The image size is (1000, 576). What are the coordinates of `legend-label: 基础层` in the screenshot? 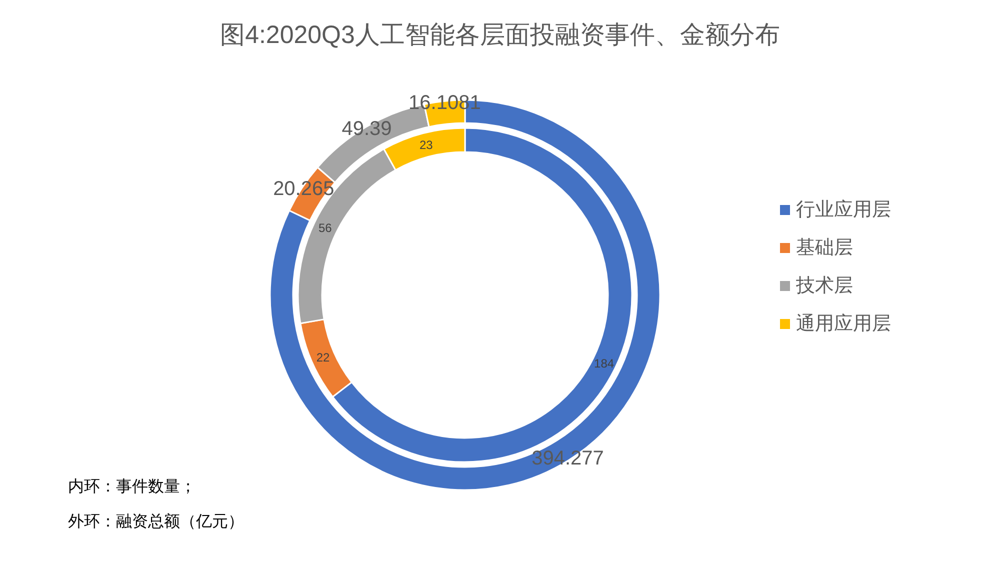 It's located at (824, 248).